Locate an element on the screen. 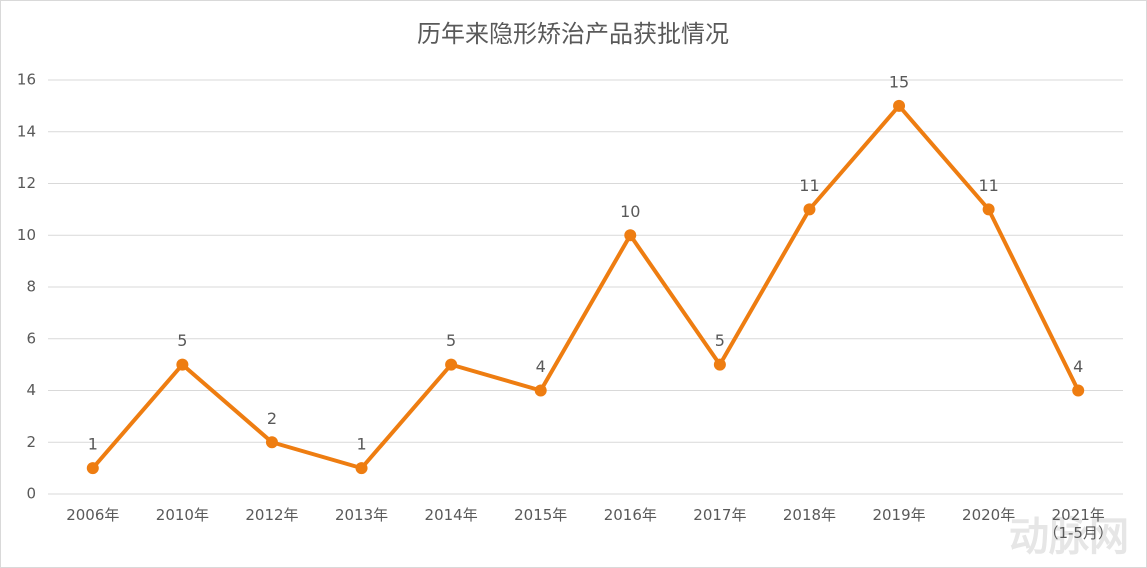 The height and width of the screenshot is (568, 1147). x-tick-label: 2016年 is located at coordinates (630, 515).